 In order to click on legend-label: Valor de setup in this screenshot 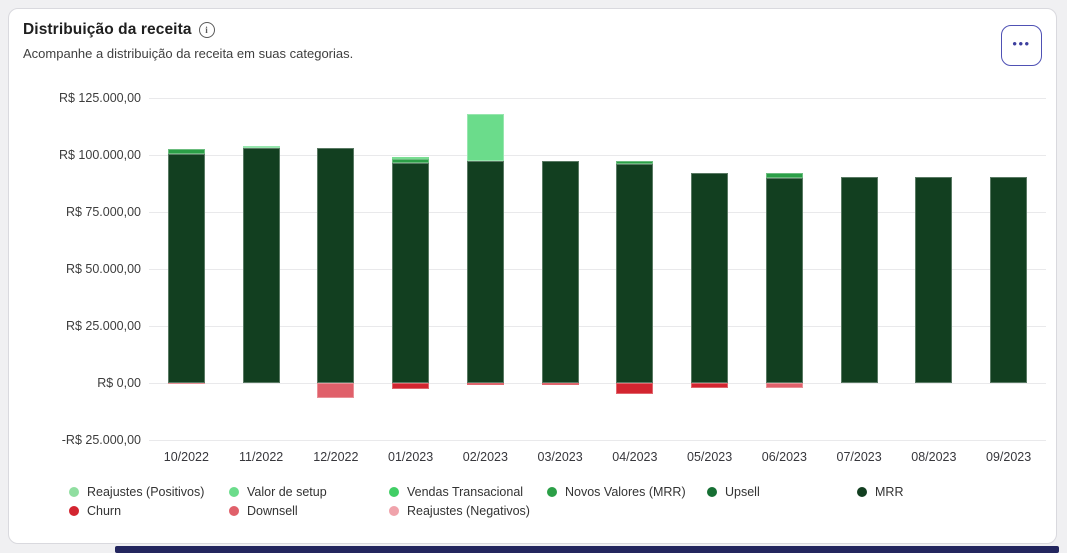, I will do `click(287, 491)`.